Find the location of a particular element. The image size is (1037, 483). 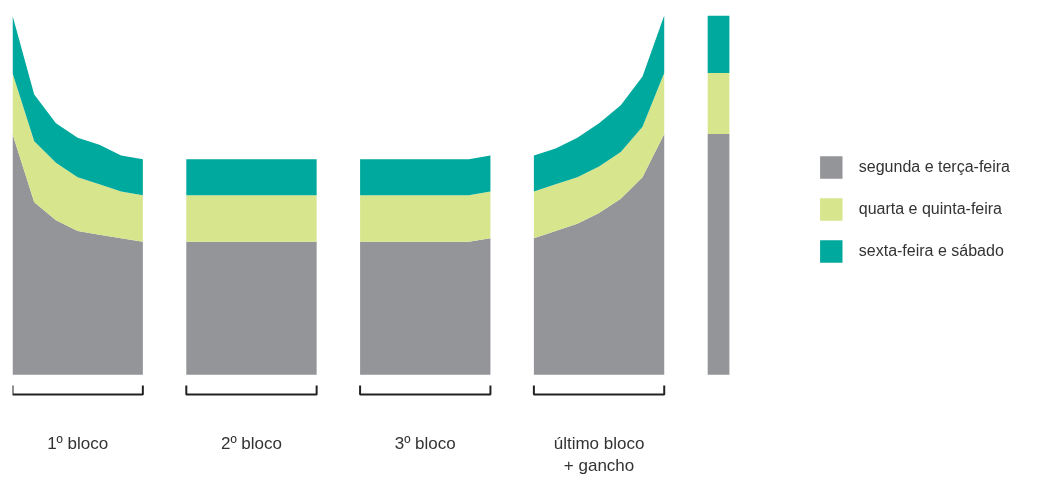

x-tick-label: 3º bloco is located at coordinates (425, 443).